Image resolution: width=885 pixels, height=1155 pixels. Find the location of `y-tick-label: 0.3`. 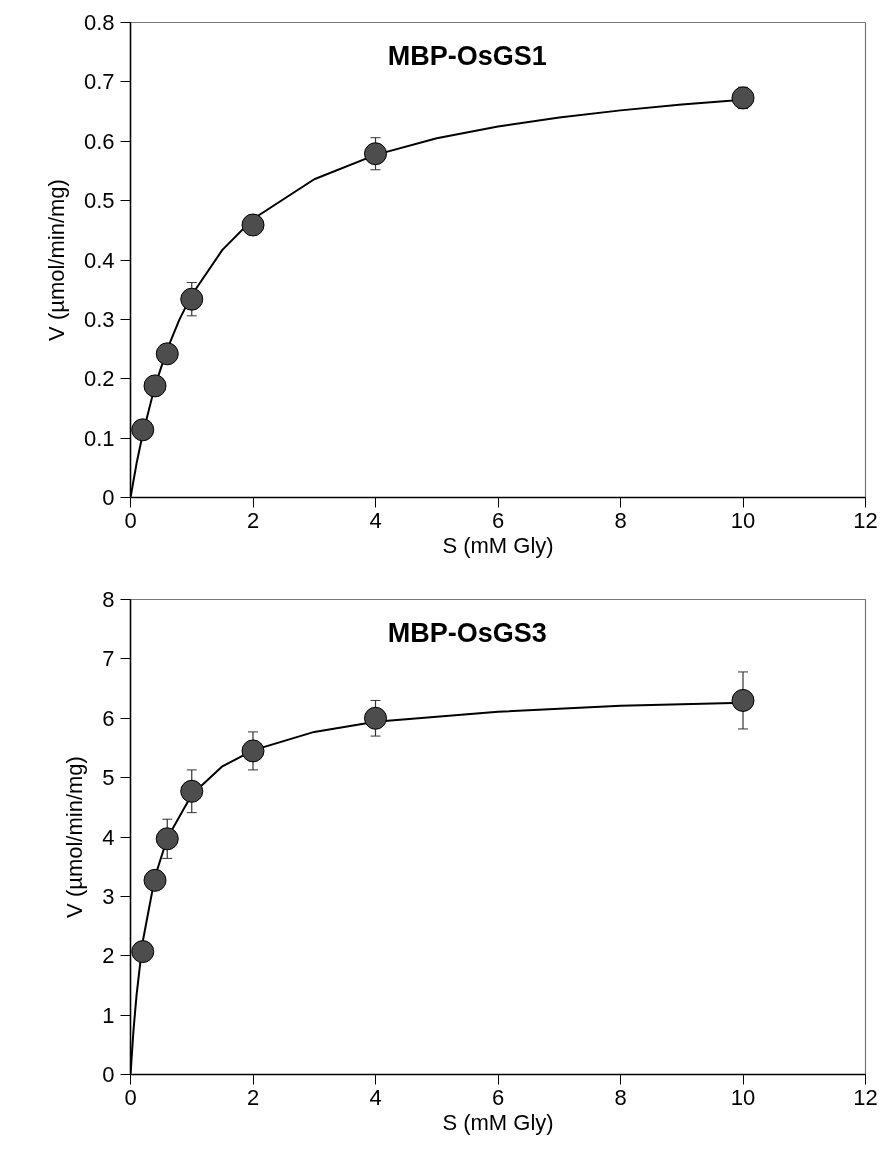

y-tick-label: 0.3 is located at coordinates (99, 319).